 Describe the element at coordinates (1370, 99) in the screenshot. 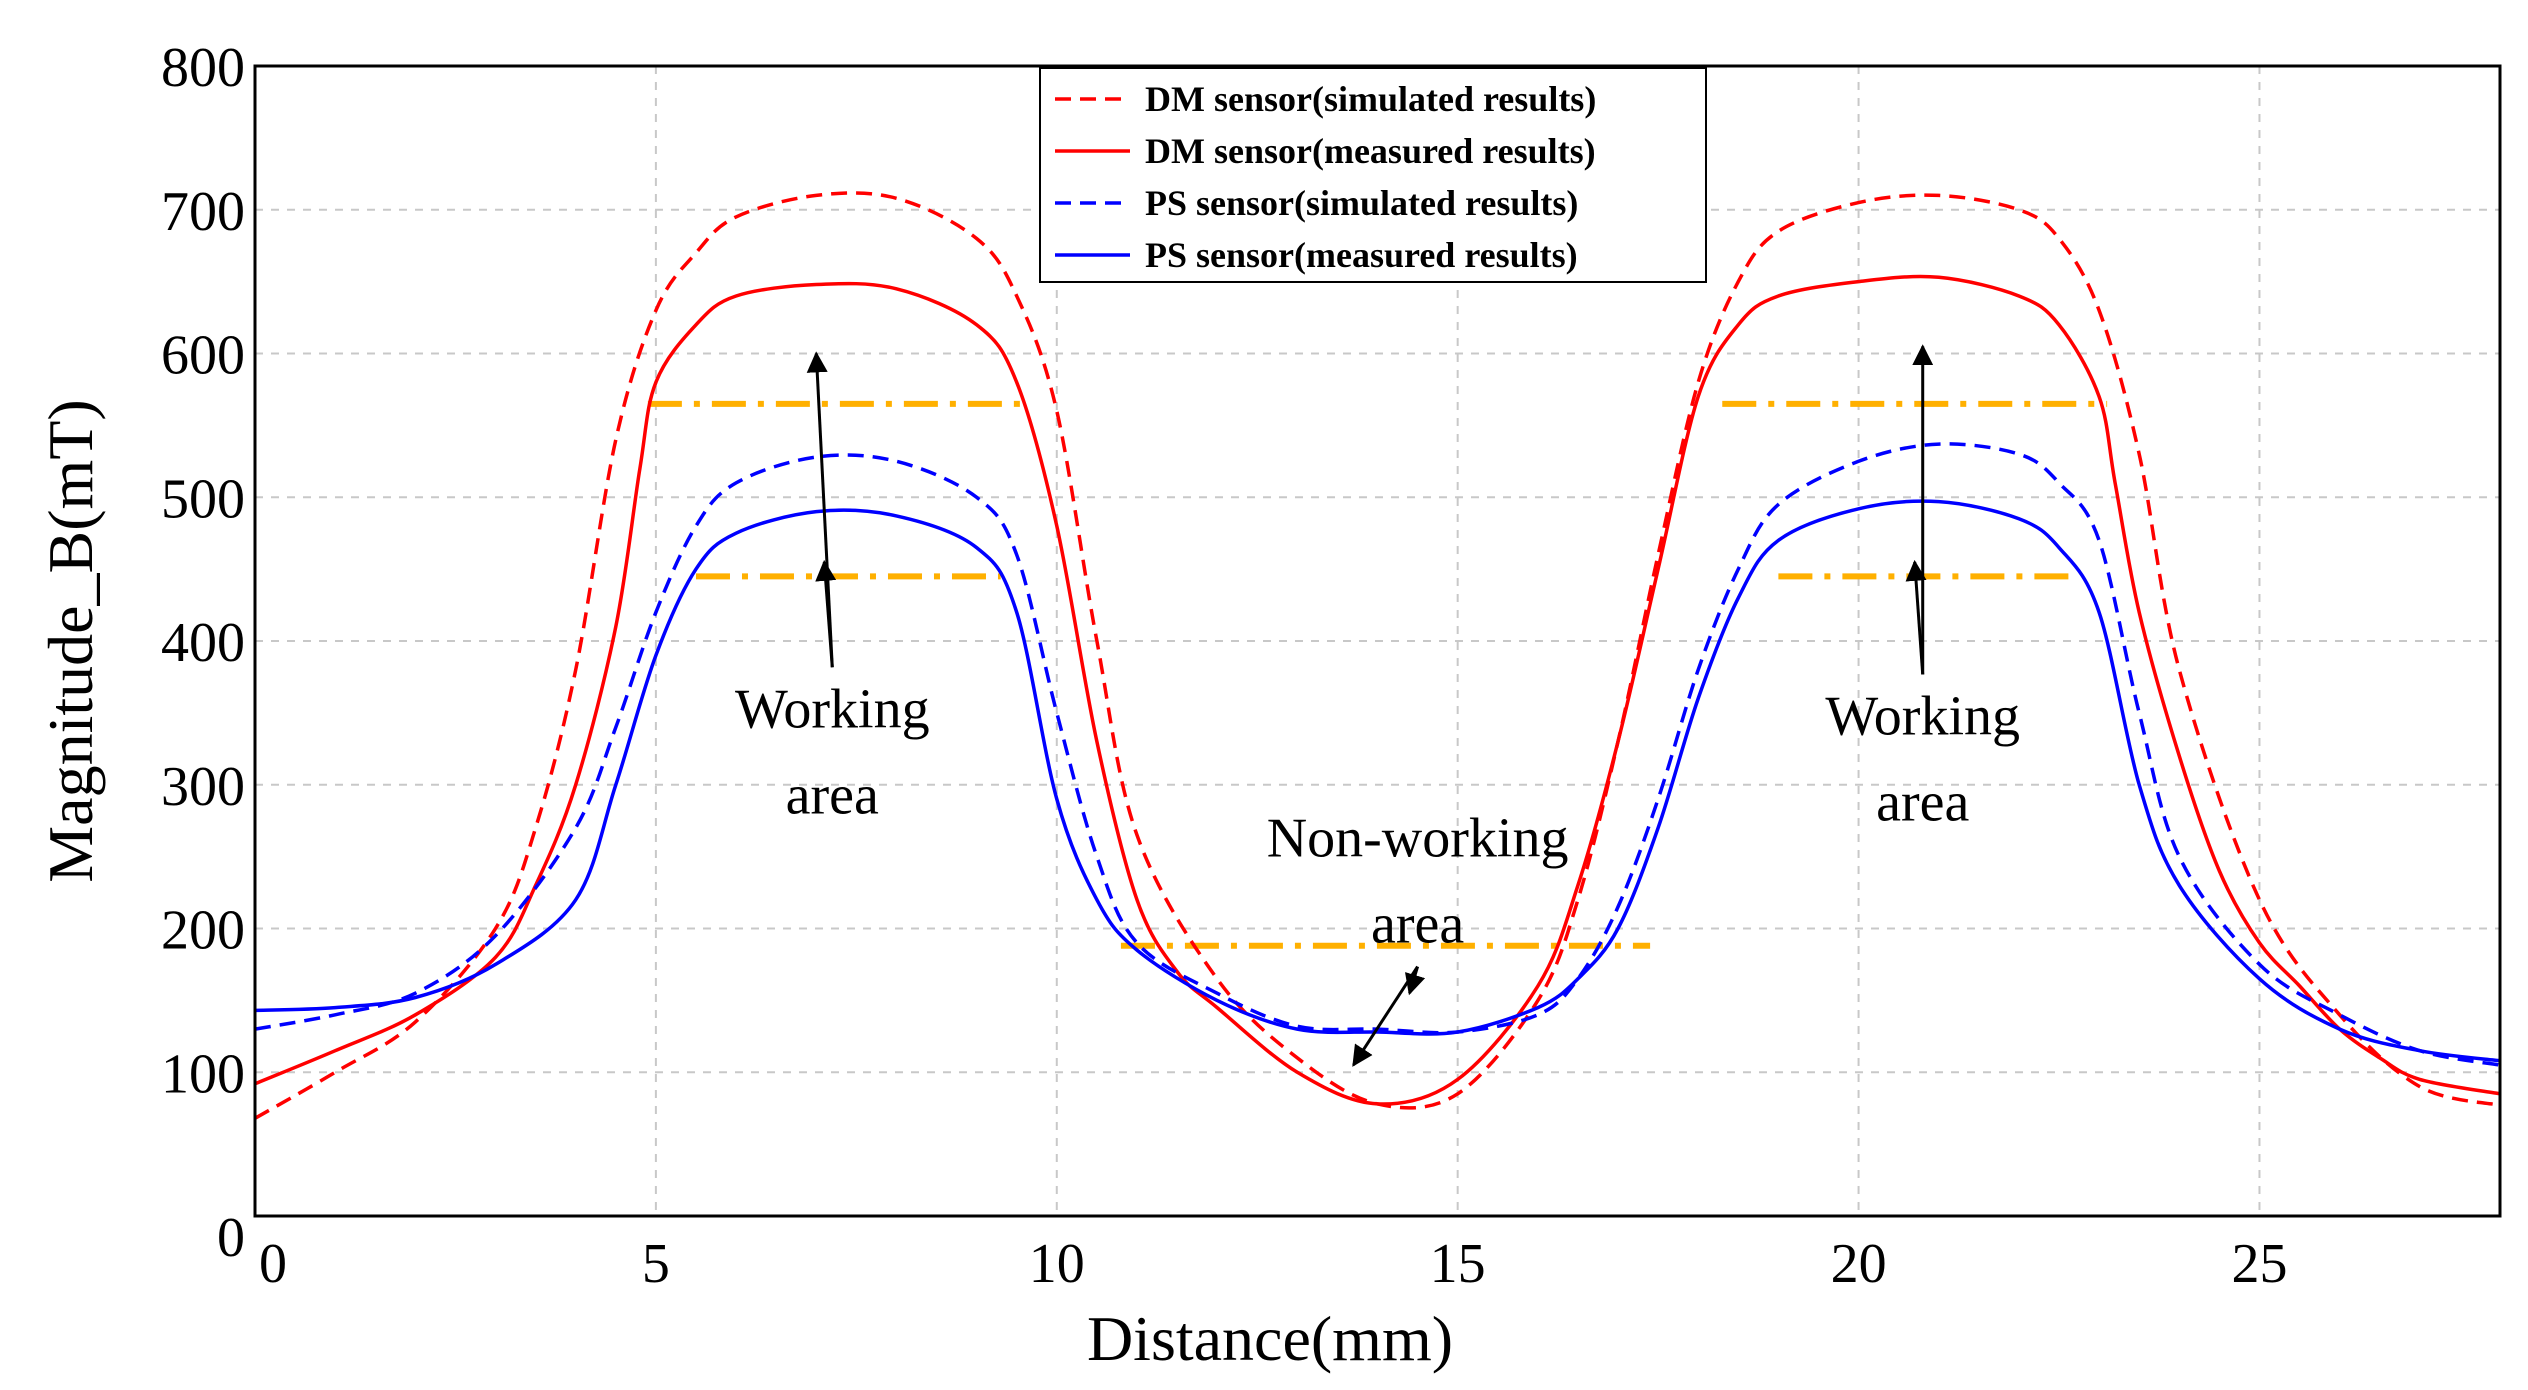

I see `legend-label: DM sensor(simulated results)` at that location.